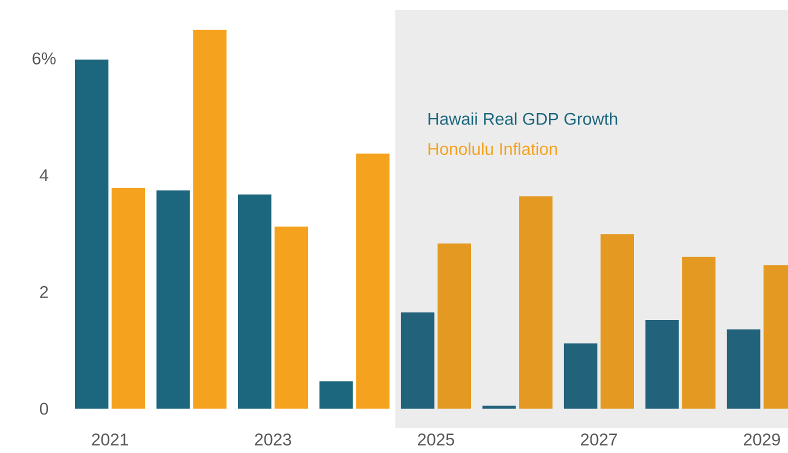 The image size is (788, 453). What do you see at coordinates (598, 440) in the screenshot?
I see `x-tick-label: 2027` at bounding box center [598, 440].